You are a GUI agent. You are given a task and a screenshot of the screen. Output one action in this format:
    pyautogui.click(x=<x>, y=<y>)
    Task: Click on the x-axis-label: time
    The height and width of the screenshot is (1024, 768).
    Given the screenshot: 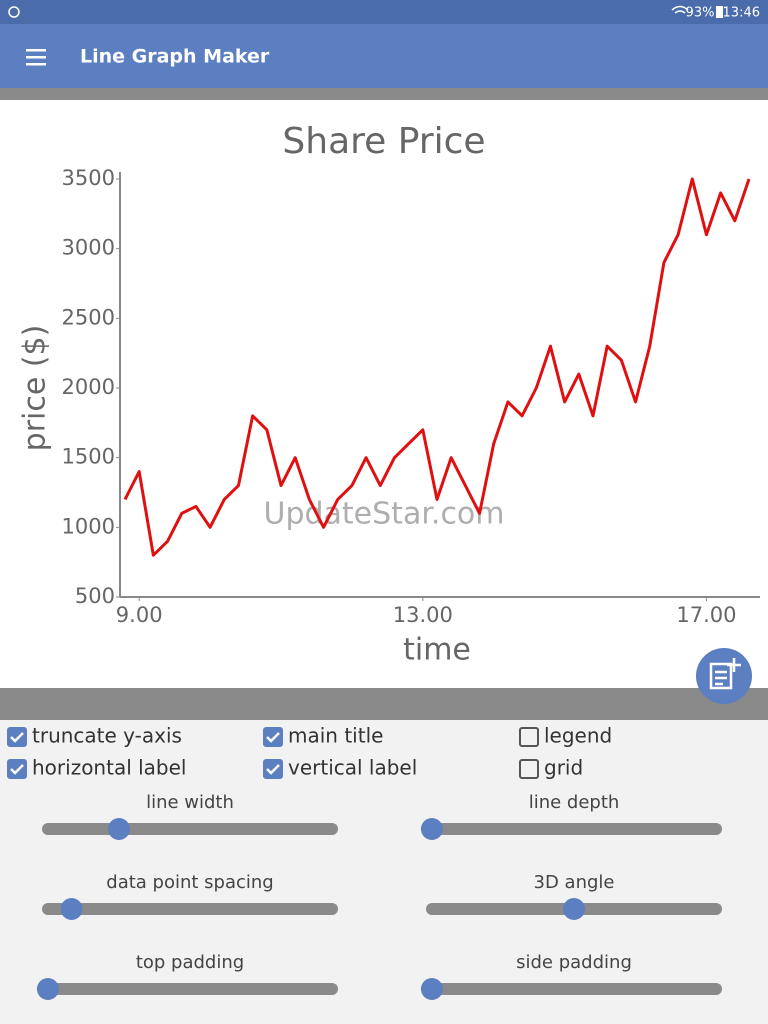 What is the action you would take?
    pyautogui.click(x=437, y=650)
    